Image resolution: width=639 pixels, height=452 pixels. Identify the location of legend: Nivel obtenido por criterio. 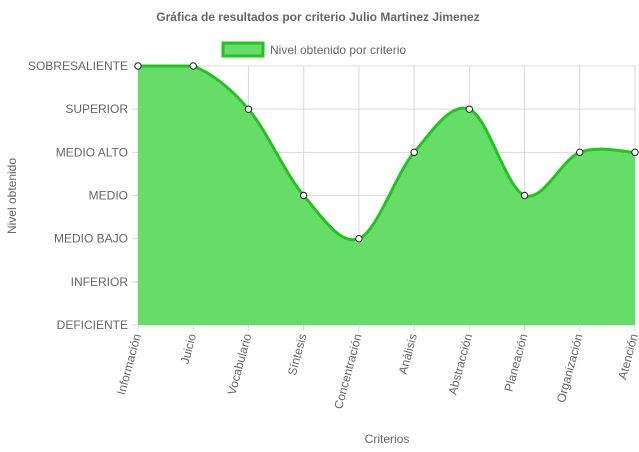
(313, 49).